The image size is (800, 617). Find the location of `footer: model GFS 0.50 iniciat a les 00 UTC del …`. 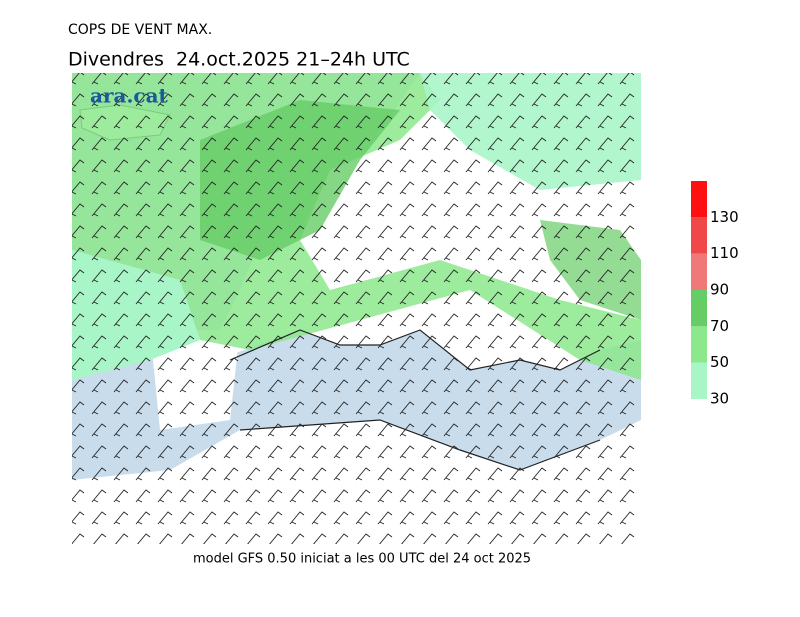

footer: model GFS 0.50 iniciat a les 00 UTC del … is located at coordinates (362, 559).